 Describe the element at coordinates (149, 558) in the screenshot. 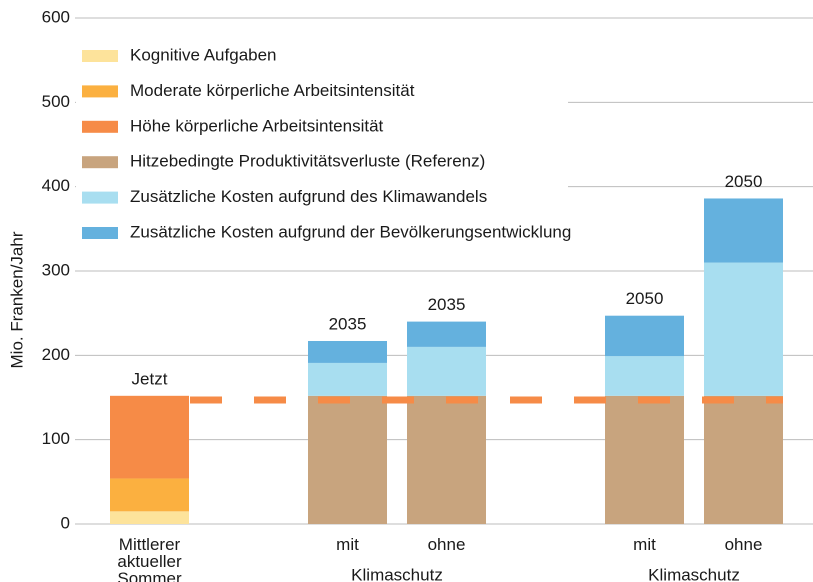

I see `x-tick-label: Mittlerer aktueller Sommer` at that location.